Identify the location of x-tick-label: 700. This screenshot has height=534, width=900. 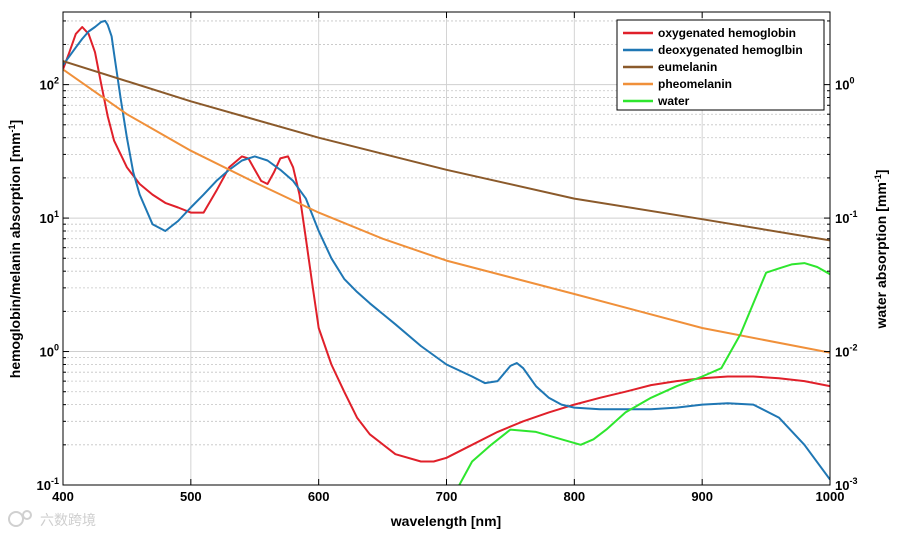
(447, 496).